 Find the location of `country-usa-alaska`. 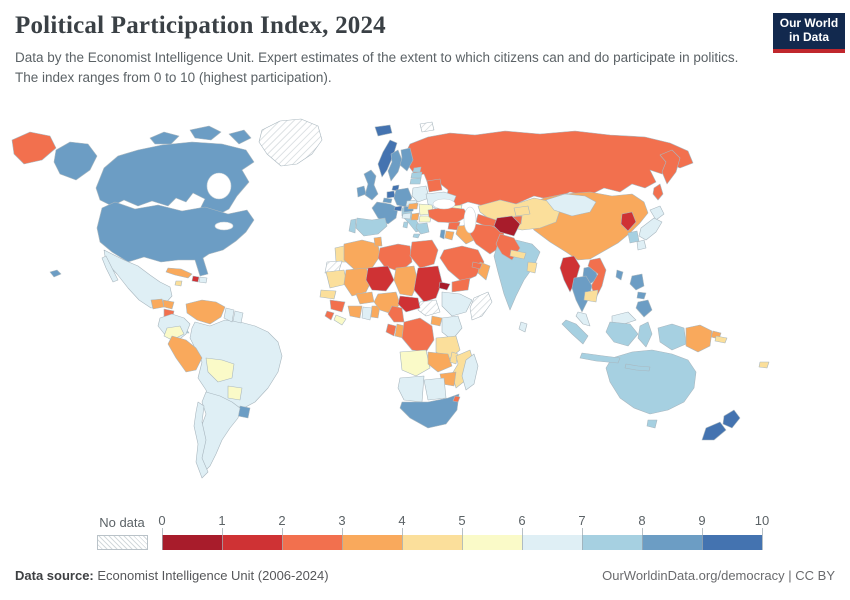

country-usa-alaska is located at coordinates (75, 161).